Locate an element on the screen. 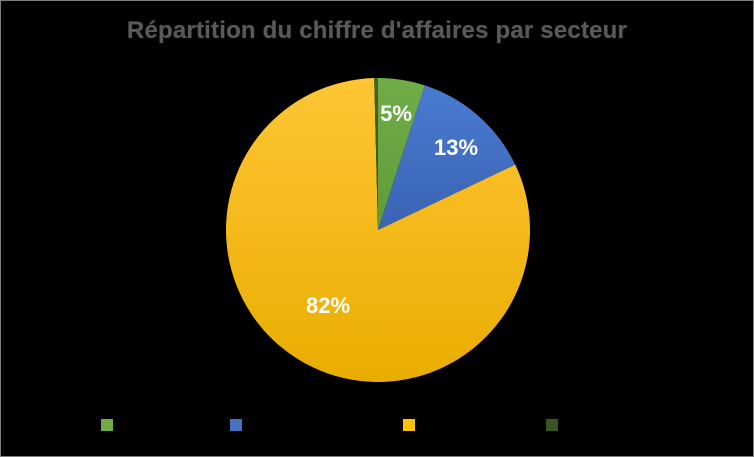  slice-data-label: 82% is located at coordinates (328, 305).